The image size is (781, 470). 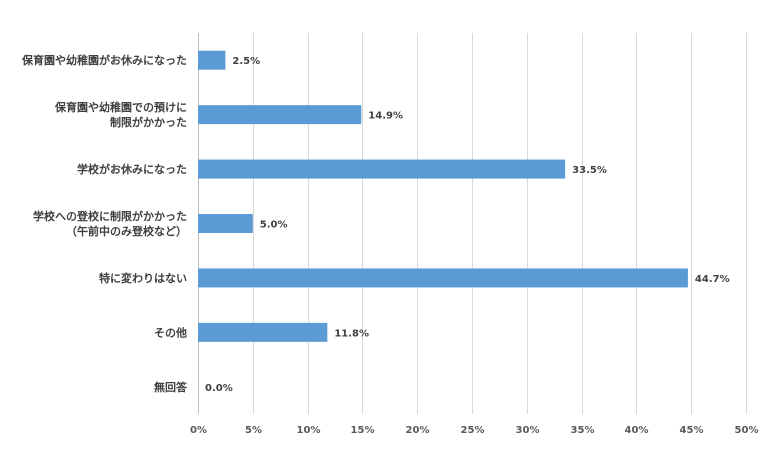 What do you see at coordinates (363, 430) in the screenshot?
I see `x-tick-label: 15%` at bounding box center [363, 430].